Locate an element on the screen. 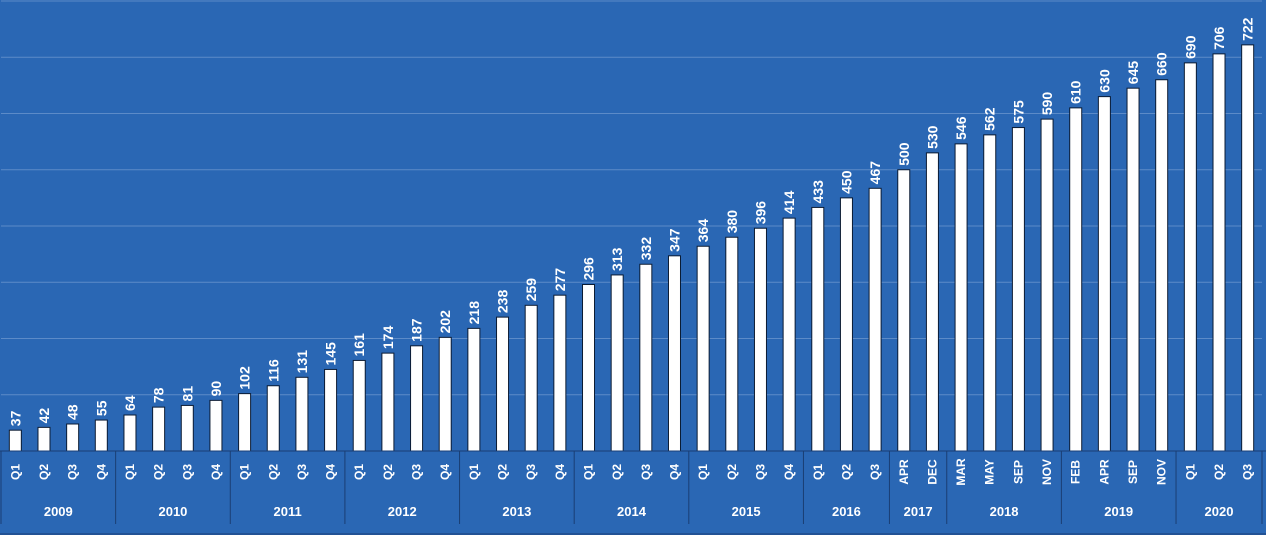 The height and width of the screenshot is (535, 1266). data-label: 396 is located at coordinates (760, 213).